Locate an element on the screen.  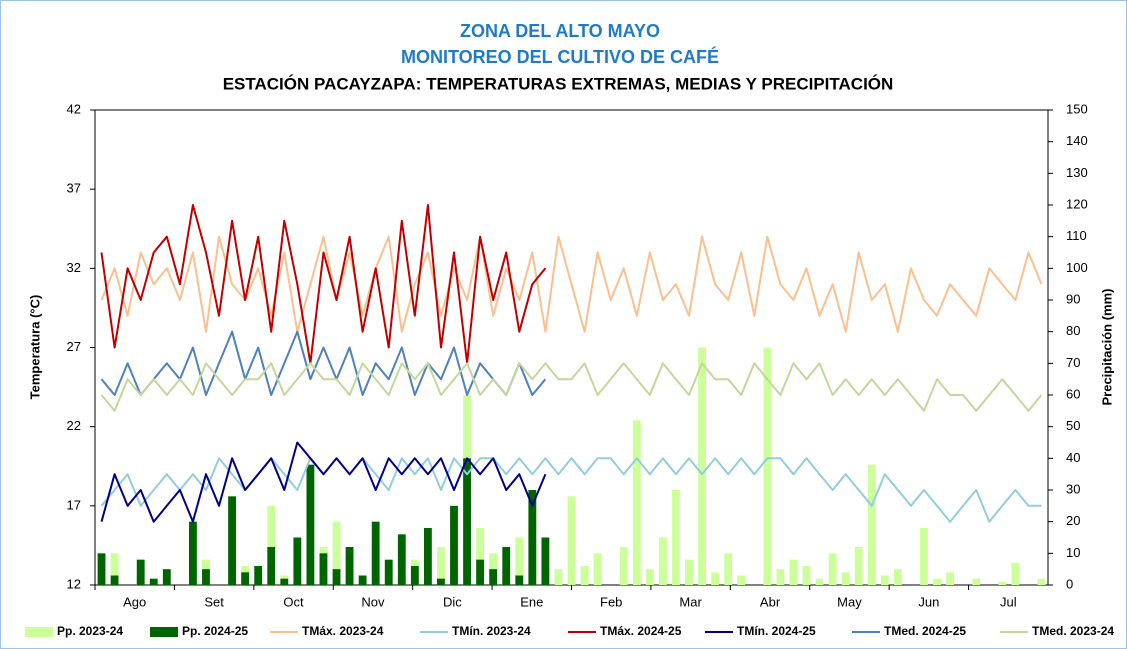
y2-tick-label: 100 is located at coordinates (1077, 267).